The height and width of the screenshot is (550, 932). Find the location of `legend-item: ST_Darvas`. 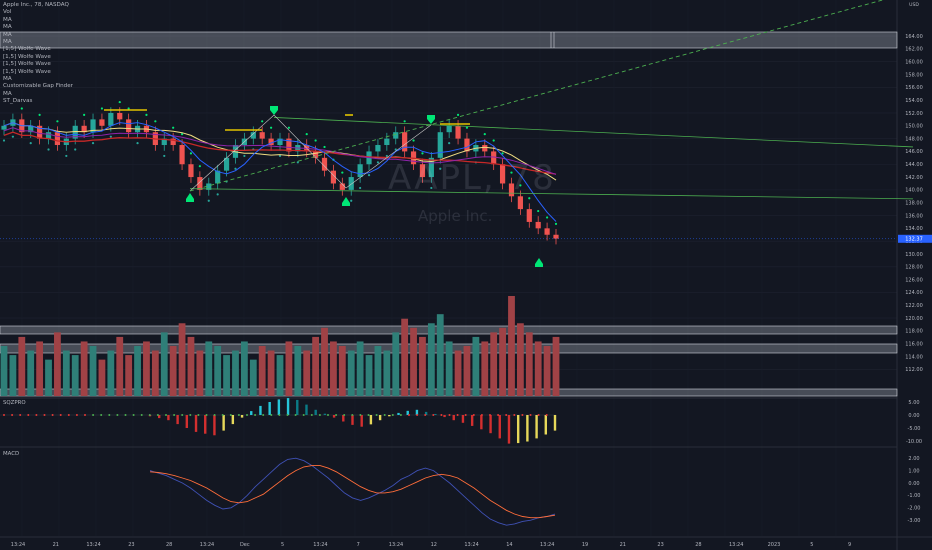

legend-item: ST_Darvas is located at coordinates (18, 101).